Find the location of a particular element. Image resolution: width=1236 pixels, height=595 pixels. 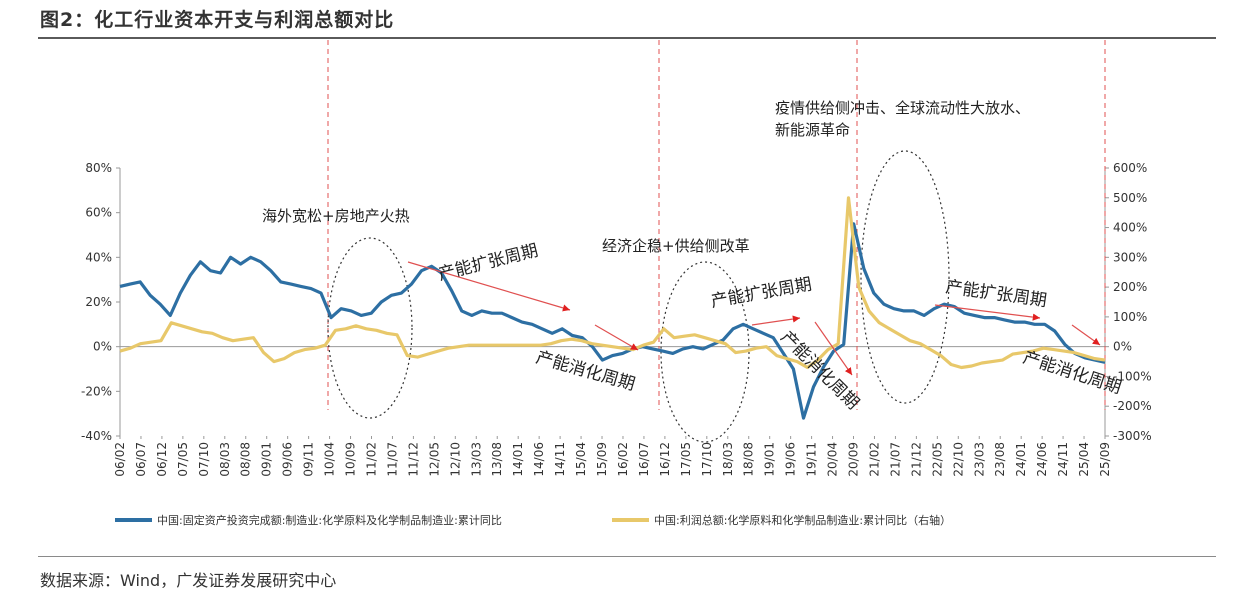

annotation-digestion-cycle-3: 产能消化周期 is located at coordinates (1071, 373).